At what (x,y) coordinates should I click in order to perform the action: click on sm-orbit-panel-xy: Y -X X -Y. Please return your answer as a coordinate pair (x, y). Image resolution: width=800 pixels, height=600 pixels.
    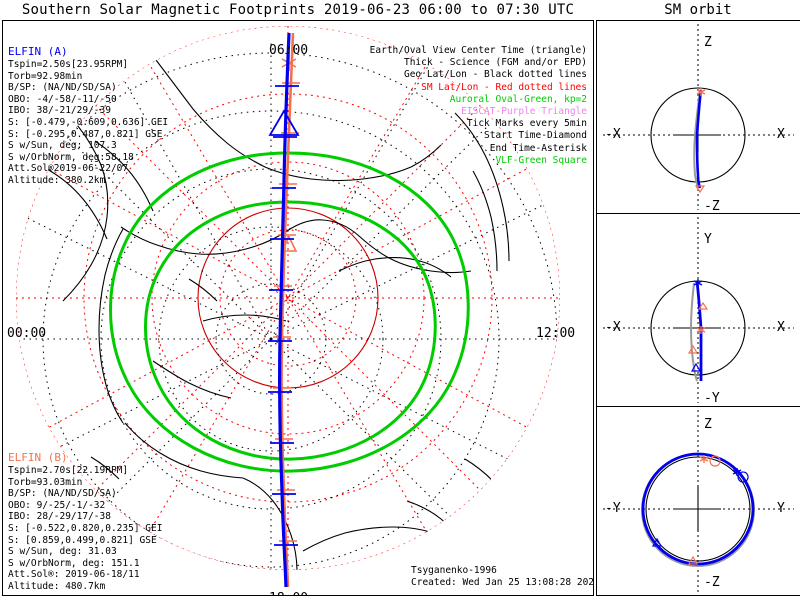
    Looking at the image, I should click on (698, 309).